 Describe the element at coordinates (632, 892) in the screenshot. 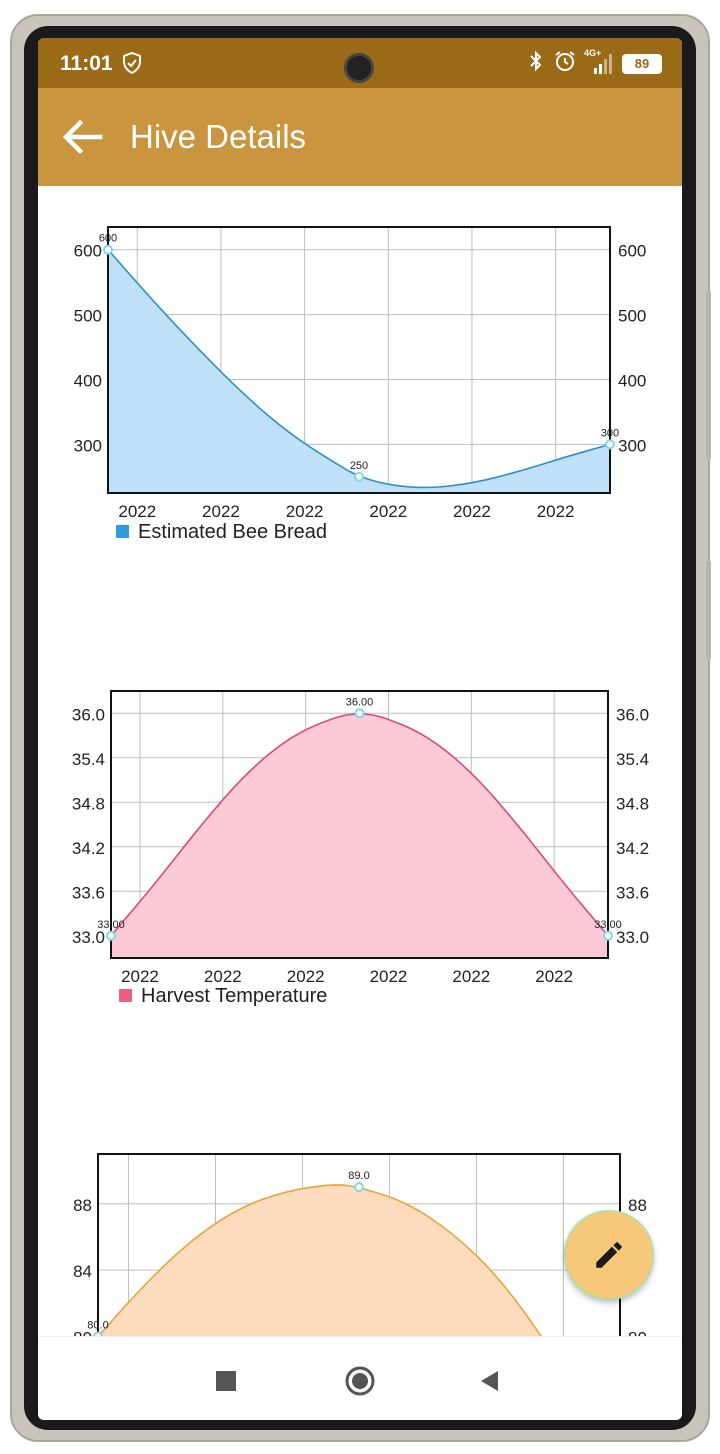

I see `y-tick-label-right: 33.6` at that location.